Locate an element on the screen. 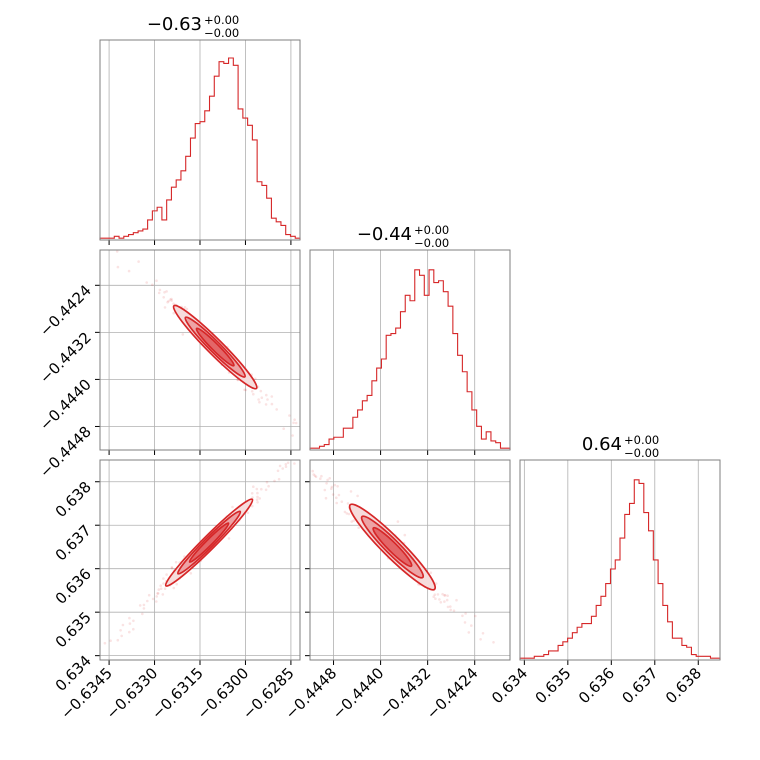 This screenshot has height=760, width=760. parameter-title: 0.64 +0.00−0.00 is located at coordinates (620, 446).